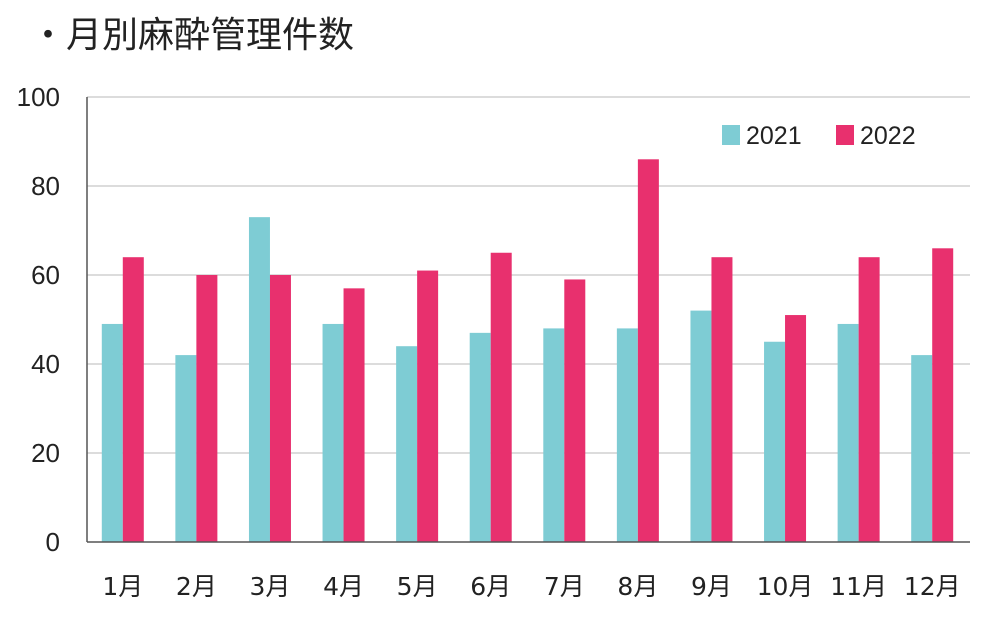 This screenshot has height=620, width=1000. What do you see at coordinates (774, 136) in the screenshot?
I see `legend-label-2021: 2021` at bounding box center [774, 136].